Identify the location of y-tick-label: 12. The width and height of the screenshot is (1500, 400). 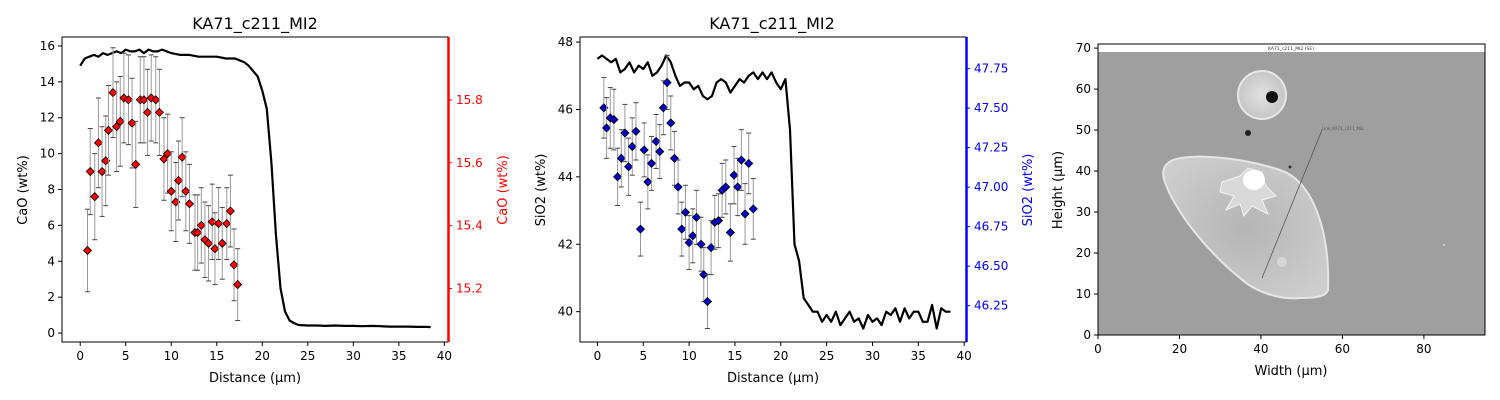
(47, 118).